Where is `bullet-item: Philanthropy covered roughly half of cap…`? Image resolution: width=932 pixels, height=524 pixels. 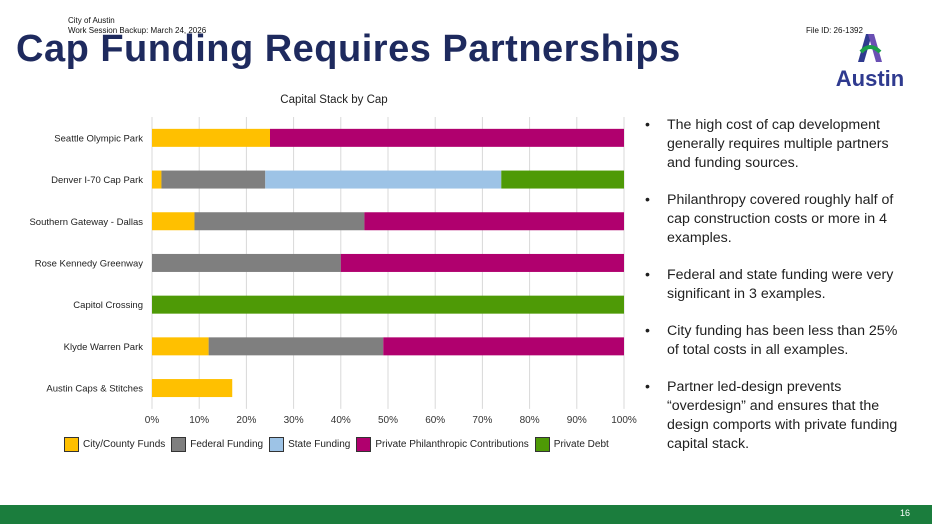 bullet-item: Philanthropy covered roughly half of cap… is located at coordinates (776, 219).